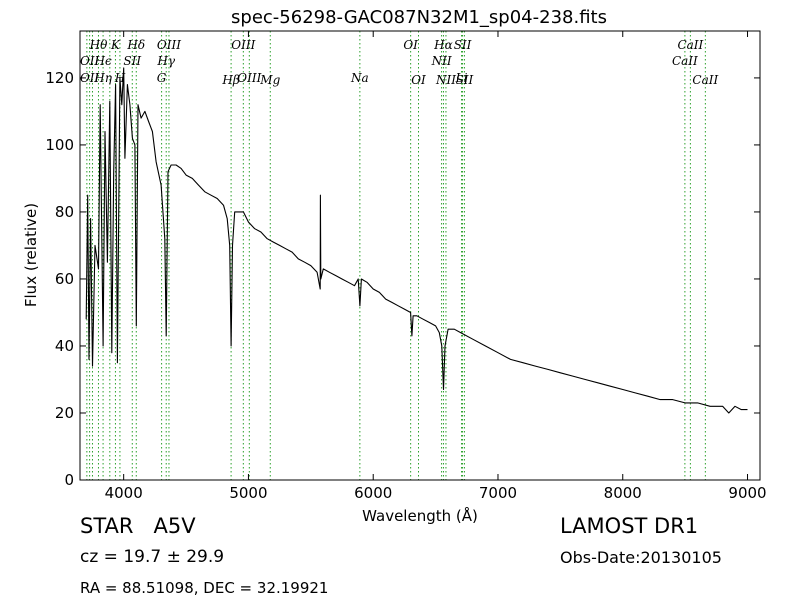  I want to click on line-label-10: Hϵ, so click(102, 61).